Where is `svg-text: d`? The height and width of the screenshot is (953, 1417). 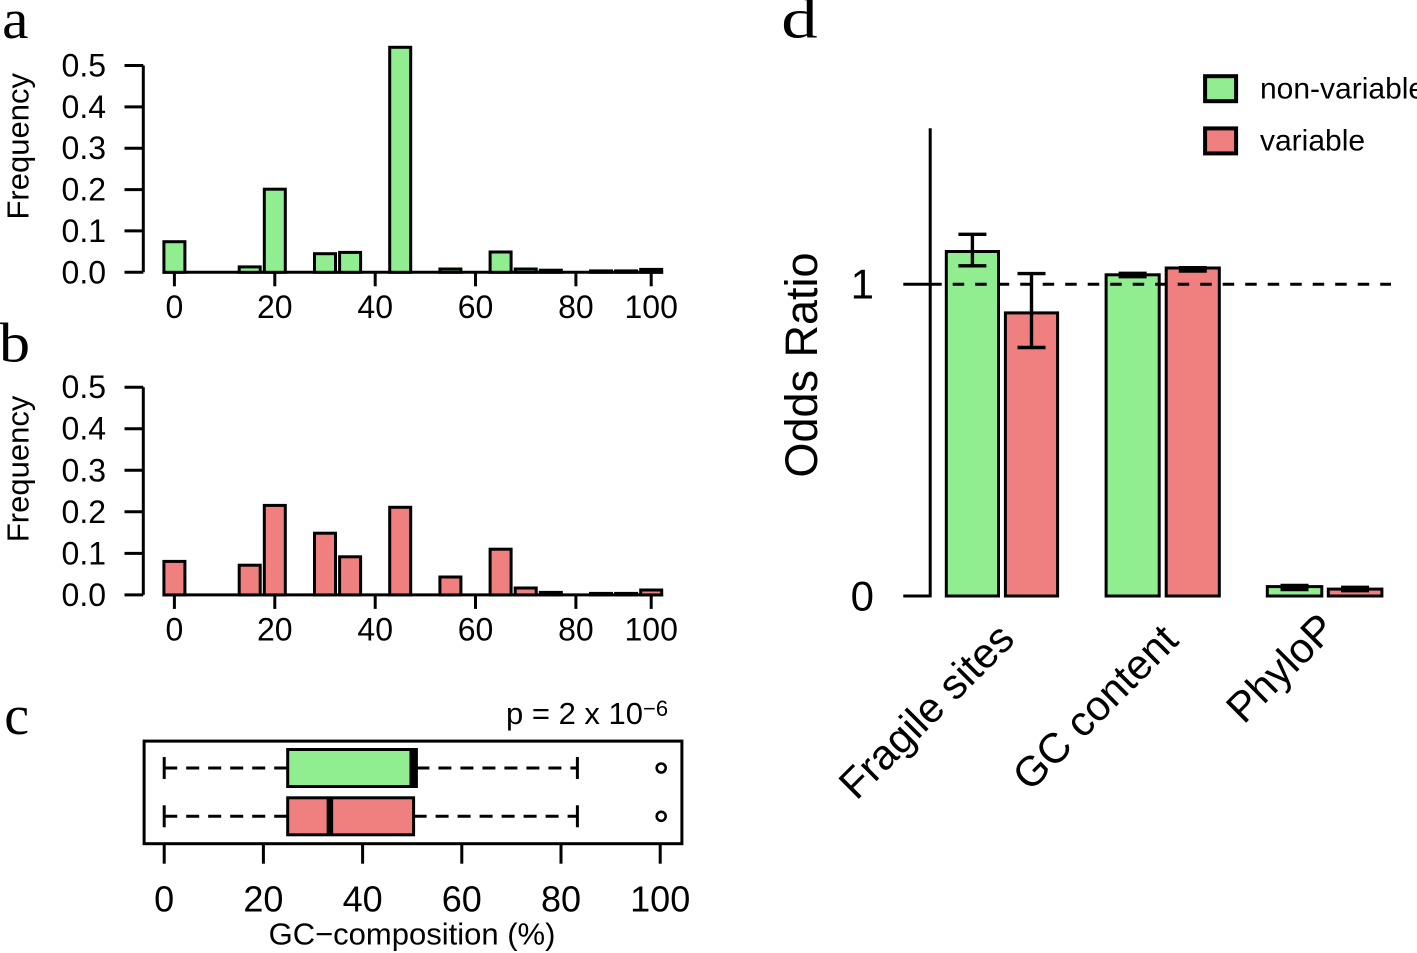 svg-text: d is located at coordinates (799, 25).